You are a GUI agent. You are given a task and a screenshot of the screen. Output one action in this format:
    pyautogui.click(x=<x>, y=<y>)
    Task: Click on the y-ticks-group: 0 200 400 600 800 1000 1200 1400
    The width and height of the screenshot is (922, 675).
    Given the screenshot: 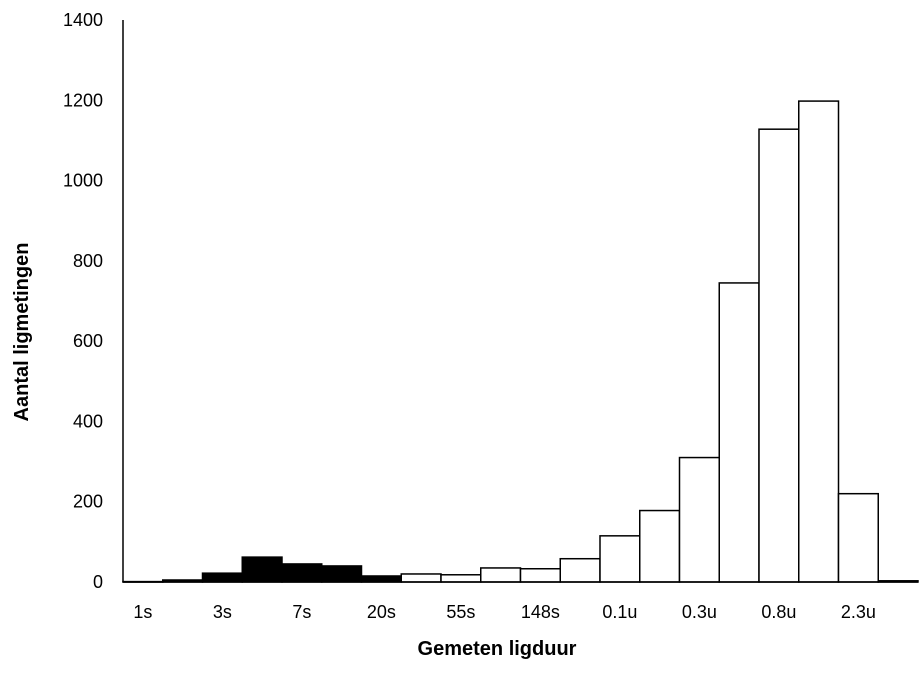 What is the action you would take?
    pyautogui.click(x=83, y=301)
    